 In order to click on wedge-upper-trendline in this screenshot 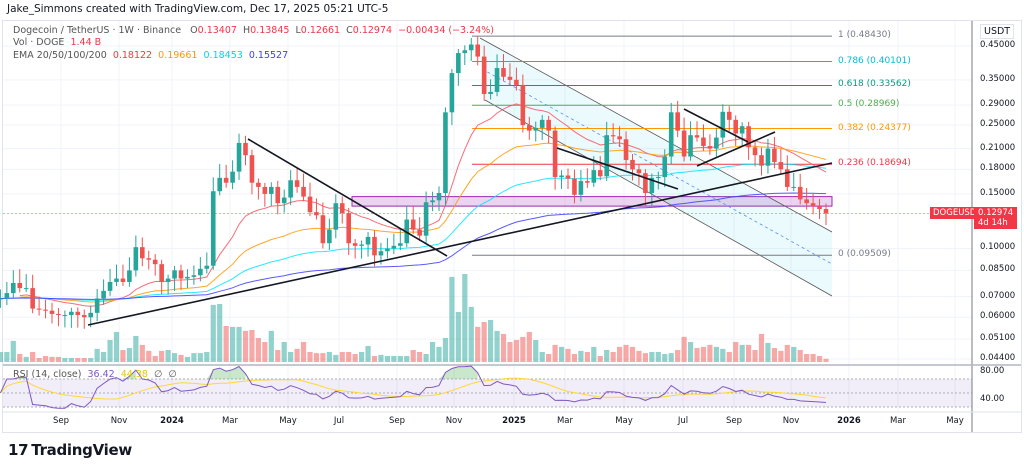, I will do `click(716, 125)`.